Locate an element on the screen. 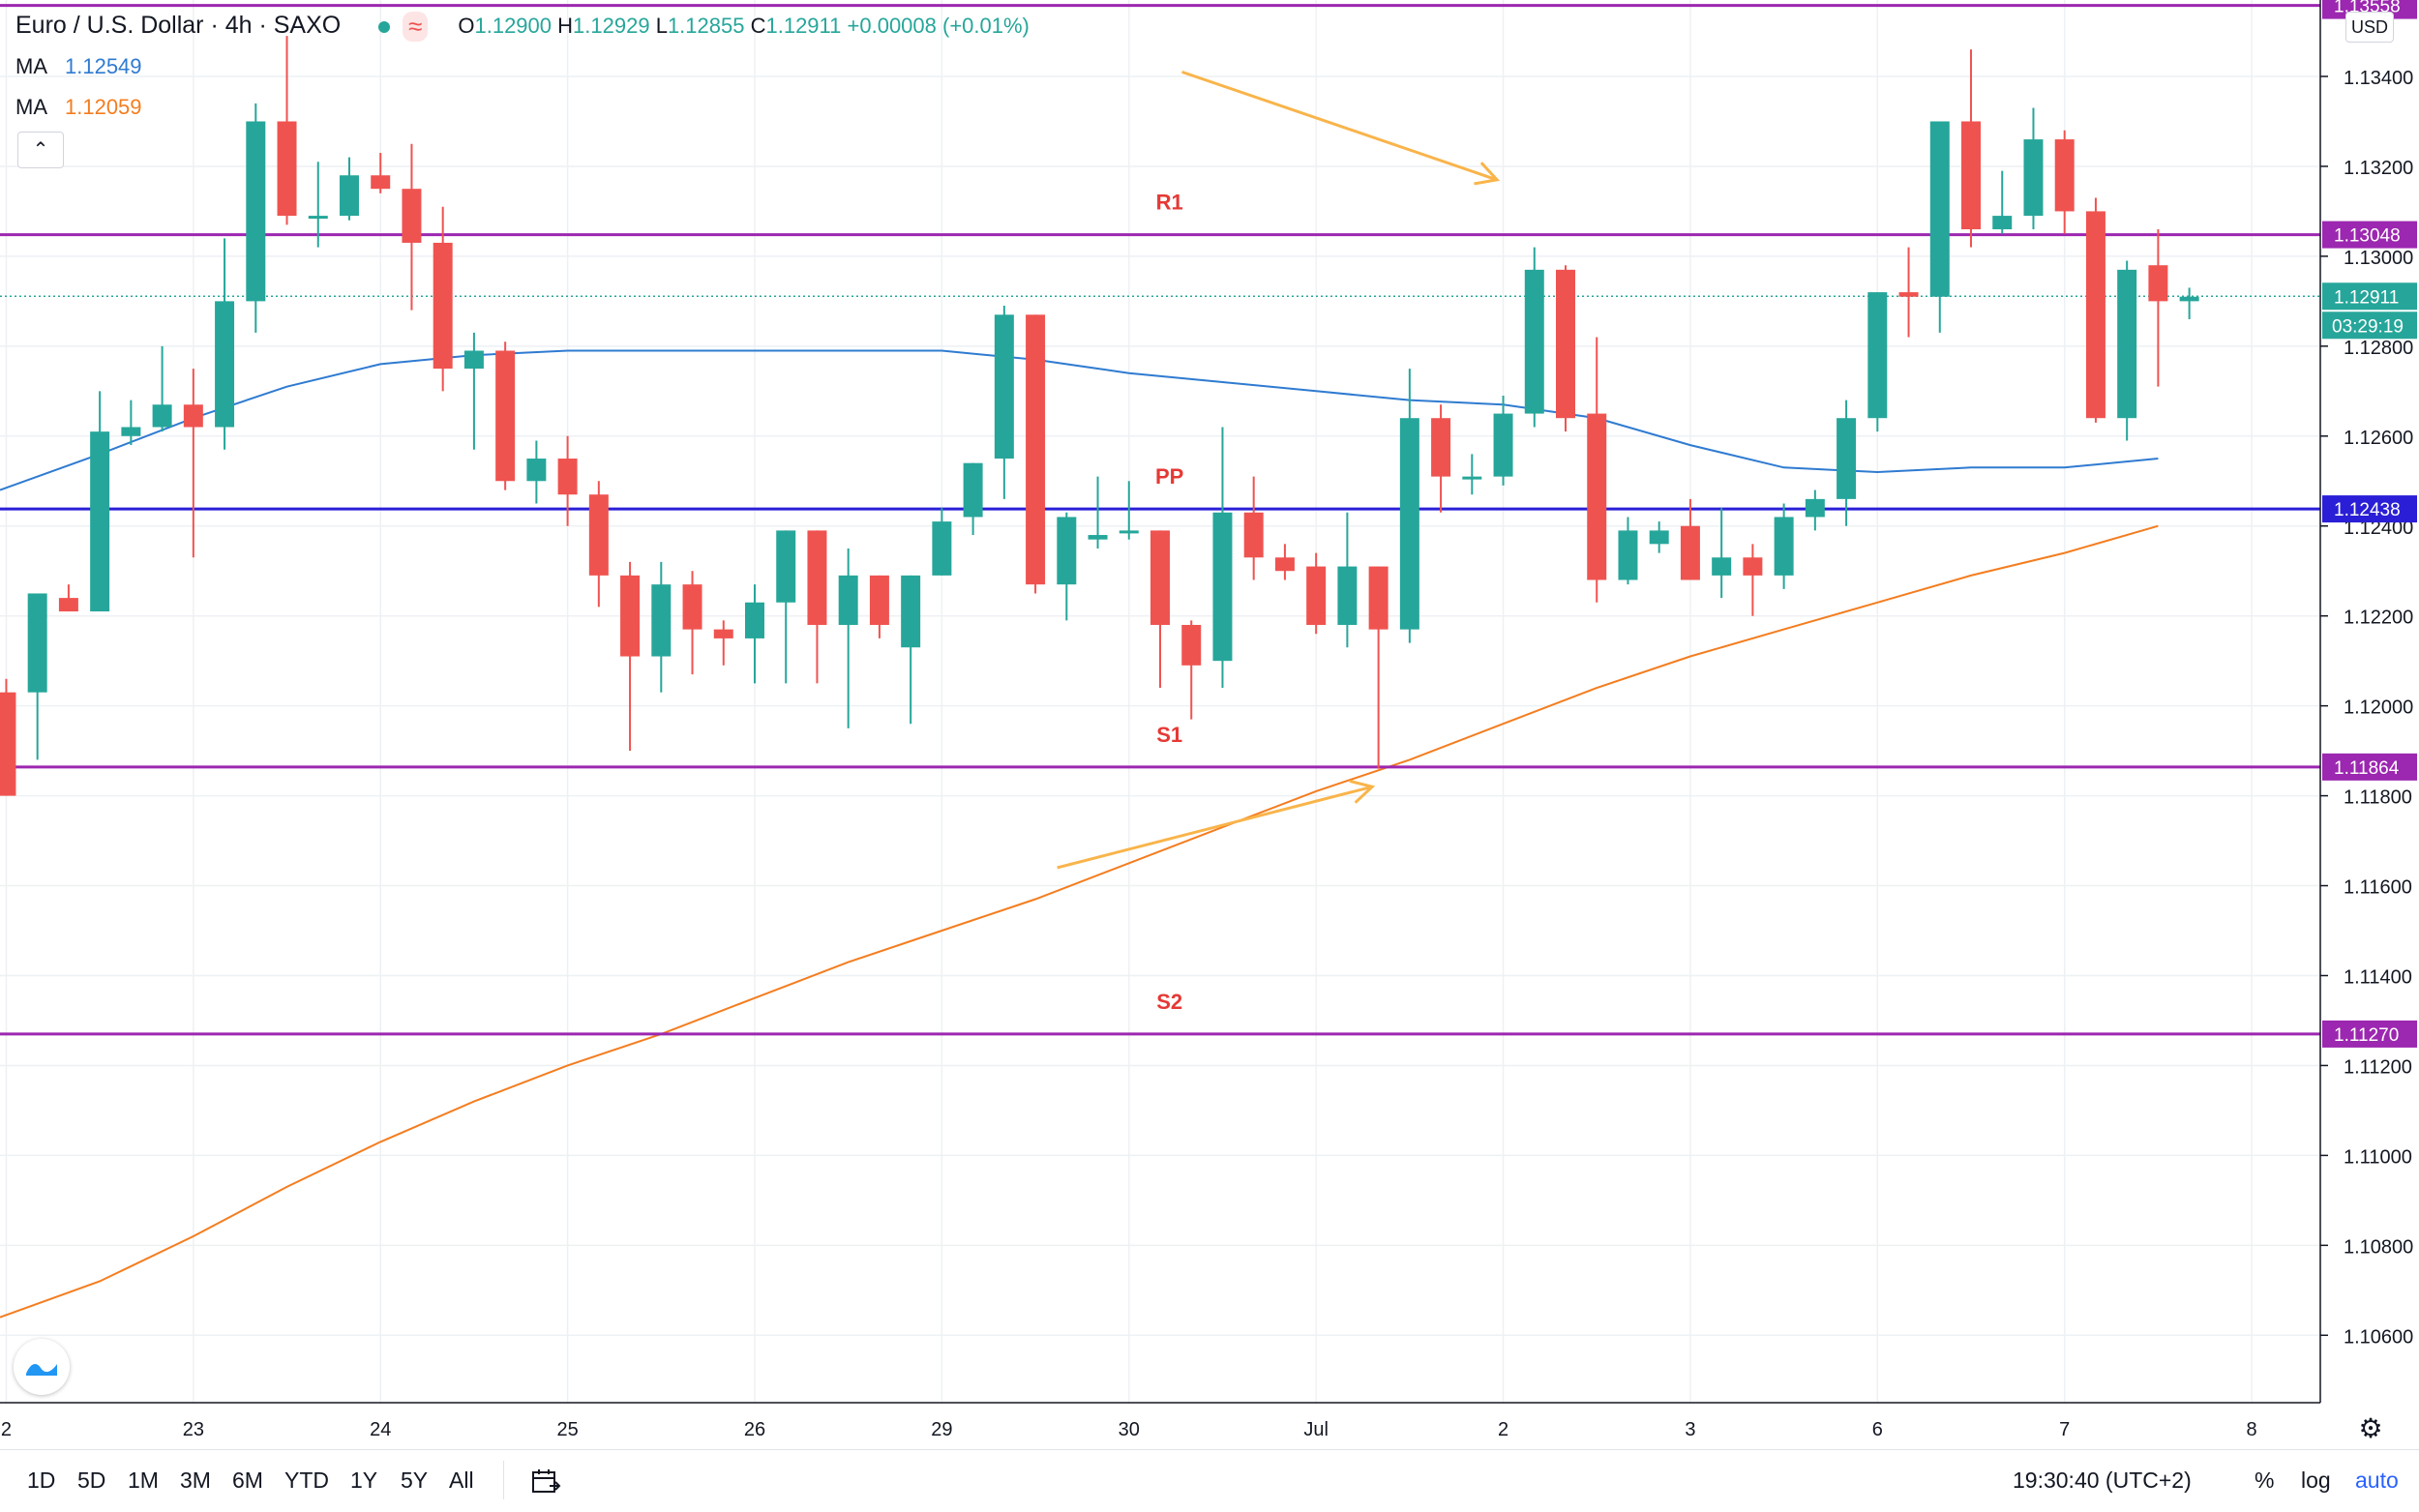 This screenshot has width=2419, height=1512. y-tick-label: 1.13400 is located at coordinates (2379, 79).